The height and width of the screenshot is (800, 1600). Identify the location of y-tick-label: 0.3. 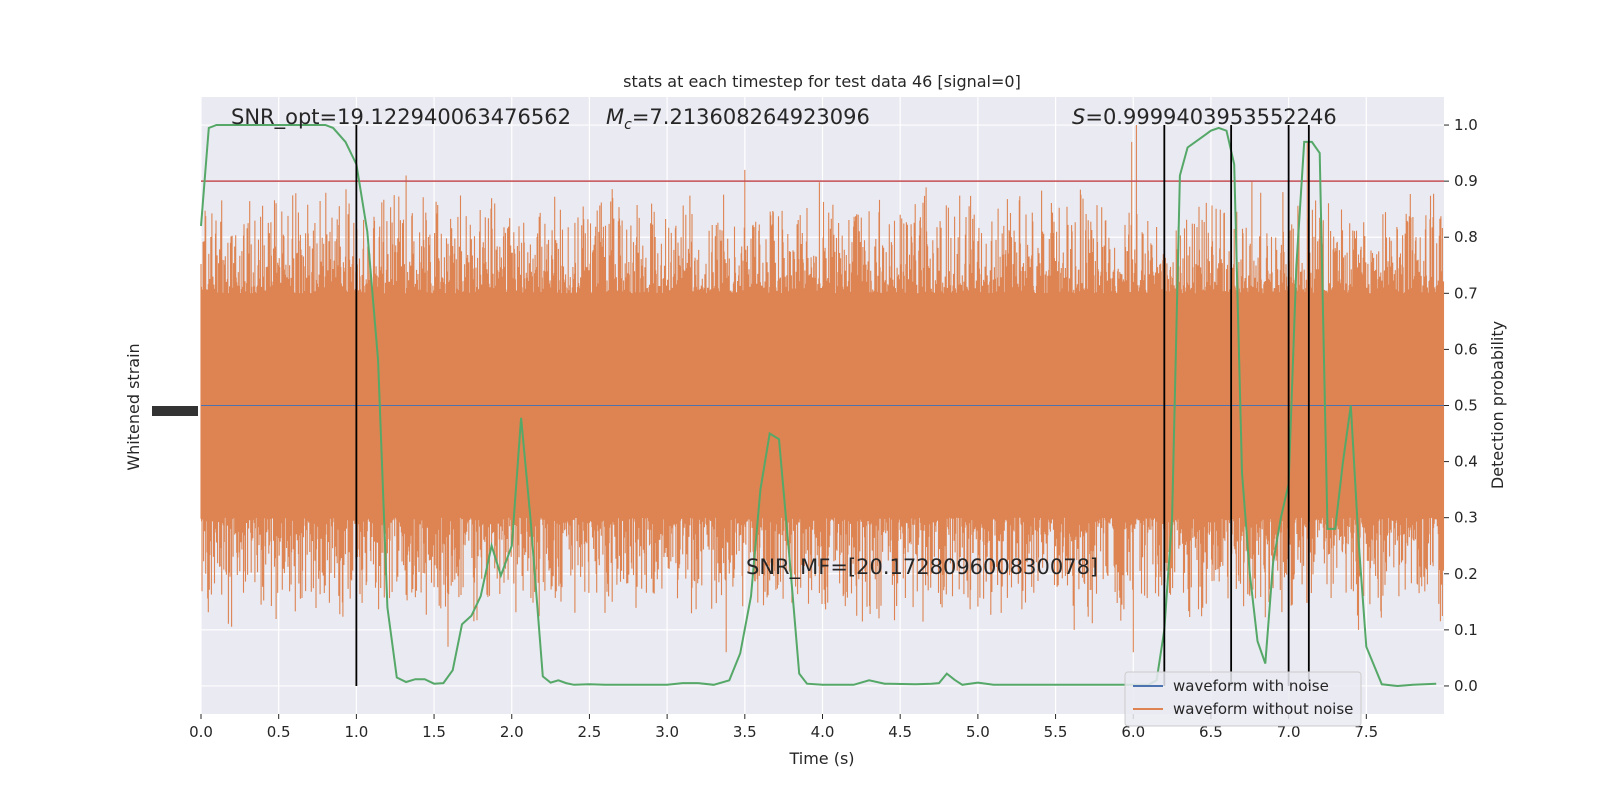
(1466, 518).